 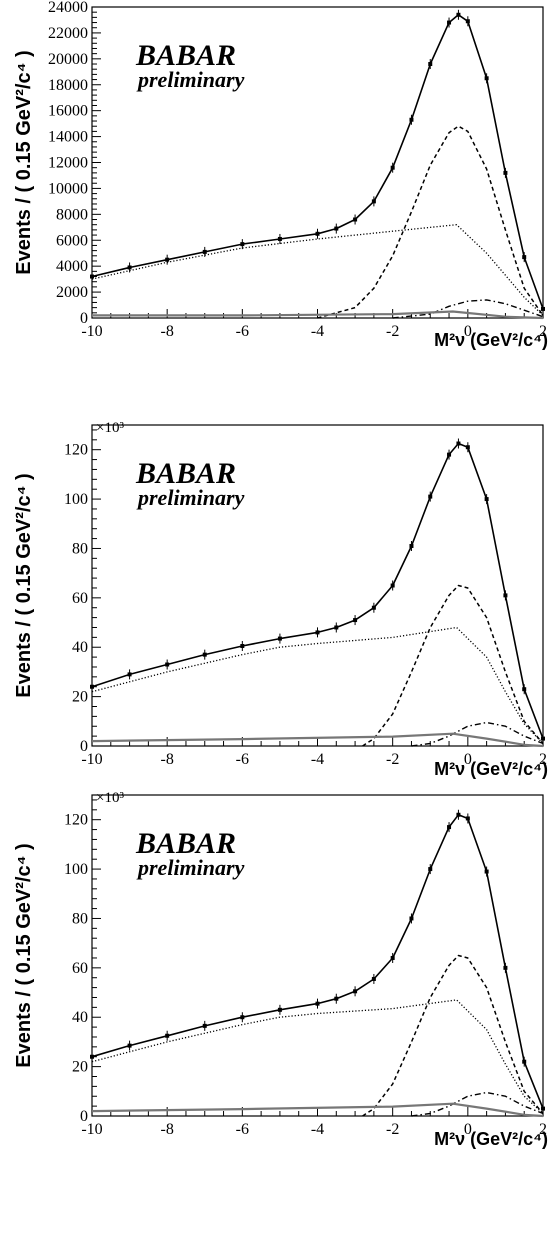 What do you see at coordinates (68, 188) in the screenshot?
I see `y-tick-label: 10000` at bounding box center [68, 188].